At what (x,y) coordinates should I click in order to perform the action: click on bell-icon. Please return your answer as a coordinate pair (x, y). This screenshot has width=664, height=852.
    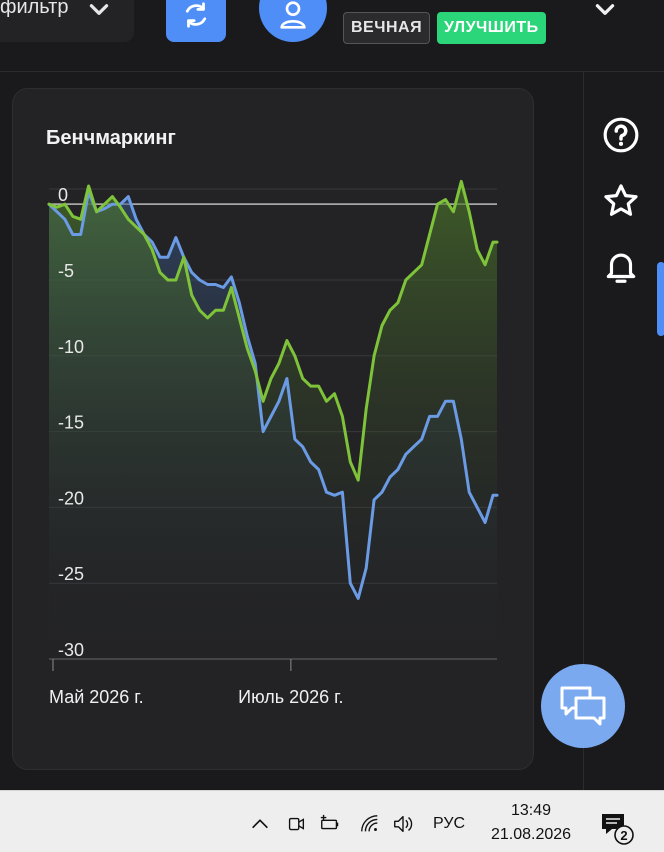
    Looking at the image, I should click on (621, 267).